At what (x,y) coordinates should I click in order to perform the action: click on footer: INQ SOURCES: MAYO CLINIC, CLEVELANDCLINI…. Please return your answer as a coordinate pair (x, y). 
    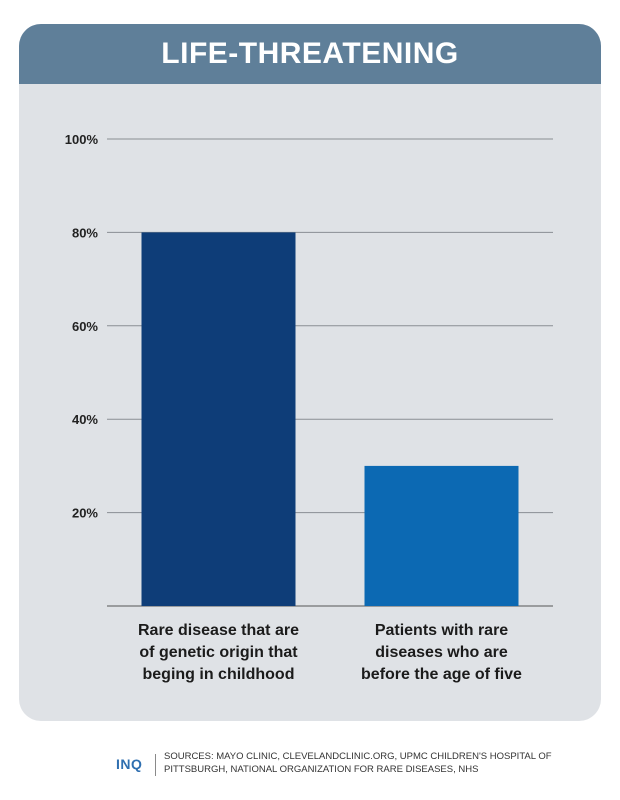
    Looking at the image, I should click on (356, 767).